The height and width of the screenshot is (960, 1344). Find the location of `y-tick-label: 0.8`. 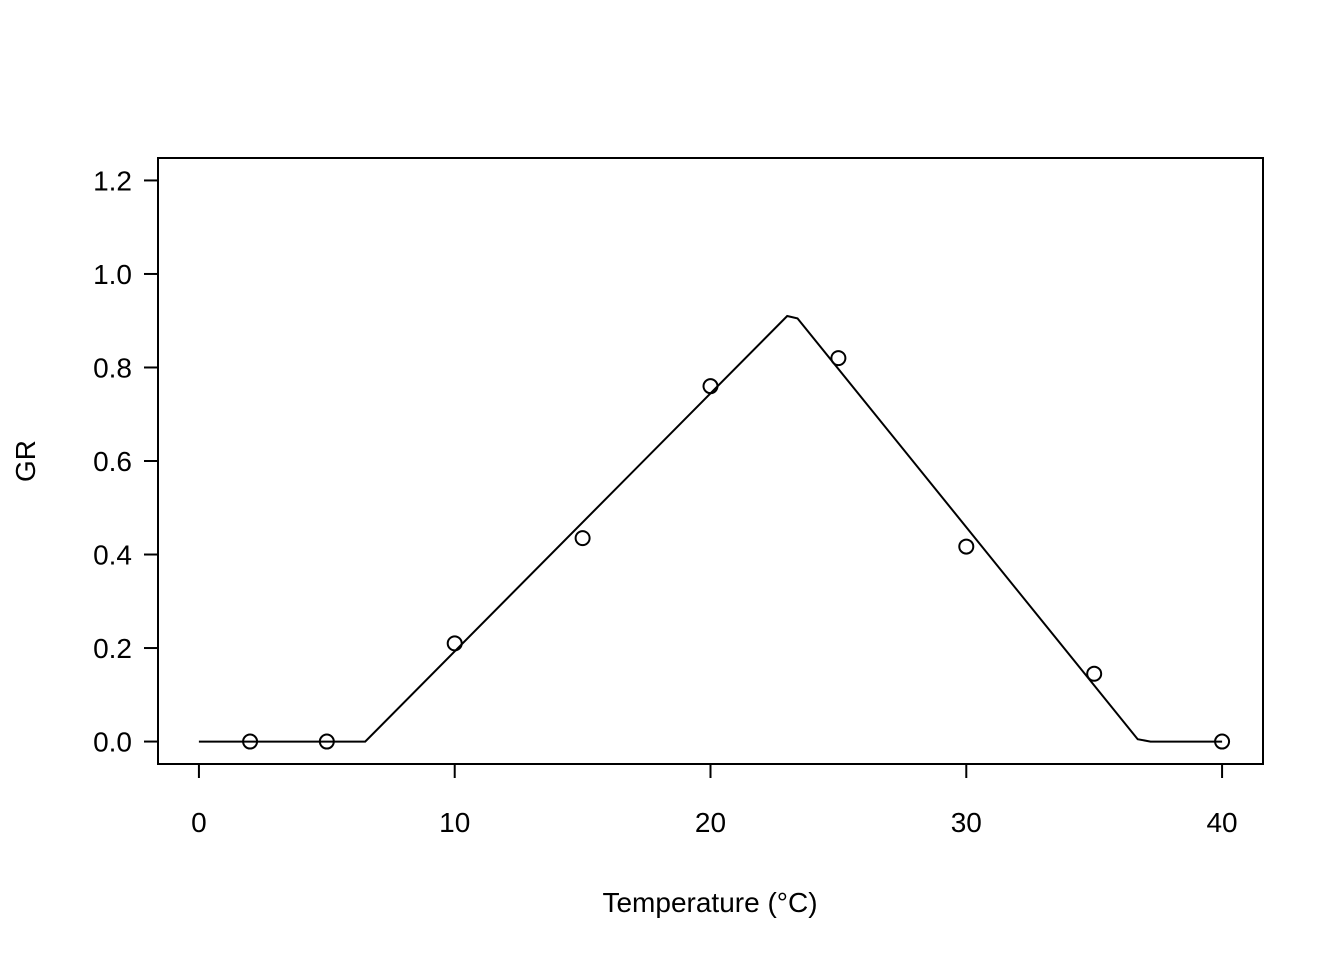

y-tick-label: 0.8 is located at coordinates (112, 367).